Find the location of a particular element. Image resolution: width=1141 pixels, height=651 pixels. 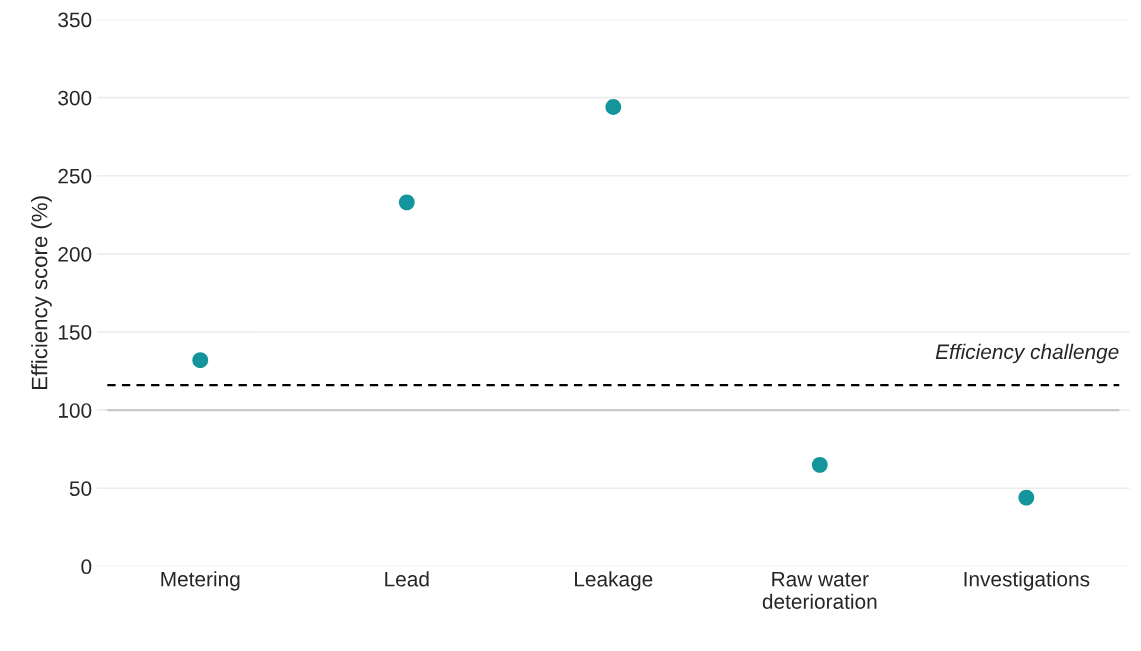

x-tick-label: Leakage is located at coordinates (614, 581).